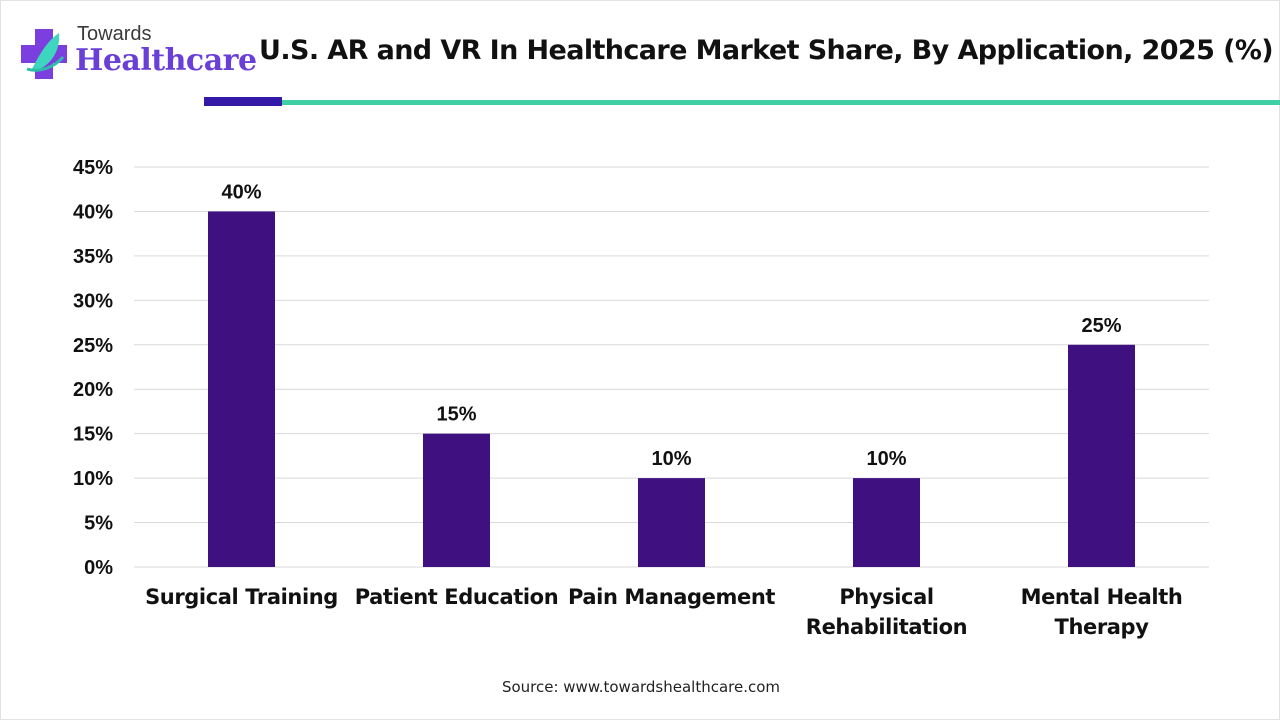  I want to click on y-tick-label: 35%, so click(93, 257).